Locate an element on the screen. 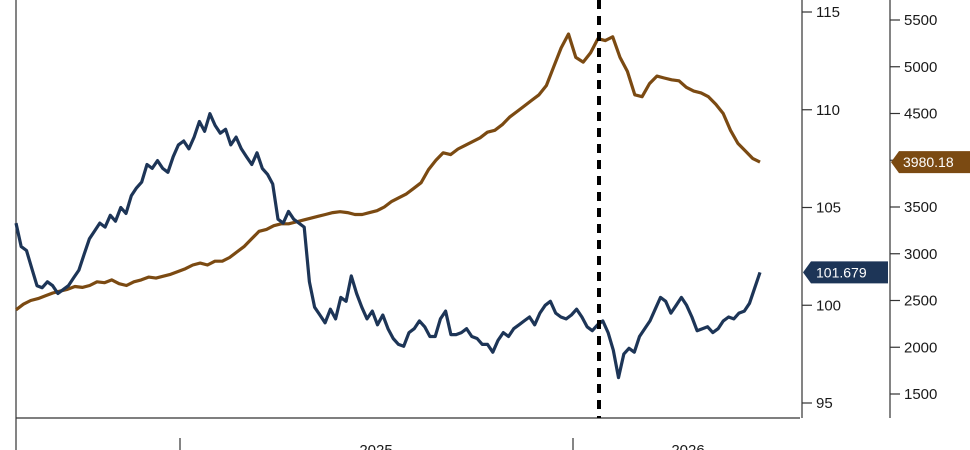 This screenshot has height=450, width=970. x-tick-label-2026: 2026 is located at coordinates (687, 446).